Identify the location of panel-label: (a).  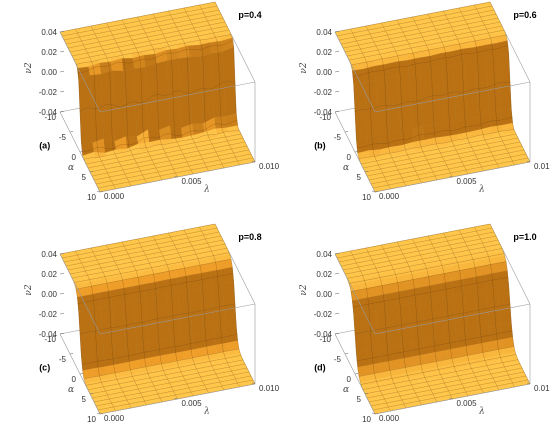
(44, 145).